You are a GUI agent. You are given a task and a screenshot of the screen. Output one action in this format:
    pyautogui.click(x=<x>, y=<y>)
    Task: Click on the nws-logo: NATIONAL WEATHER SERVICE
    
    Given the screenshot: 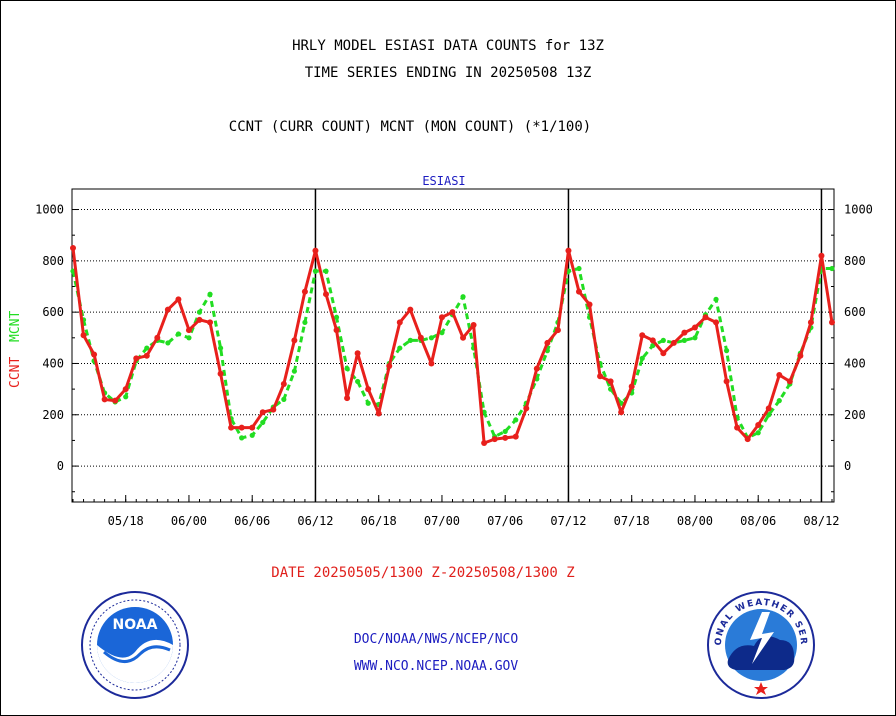 What is the action you would take?
    pyautogui.click(x=760, y=644)
    